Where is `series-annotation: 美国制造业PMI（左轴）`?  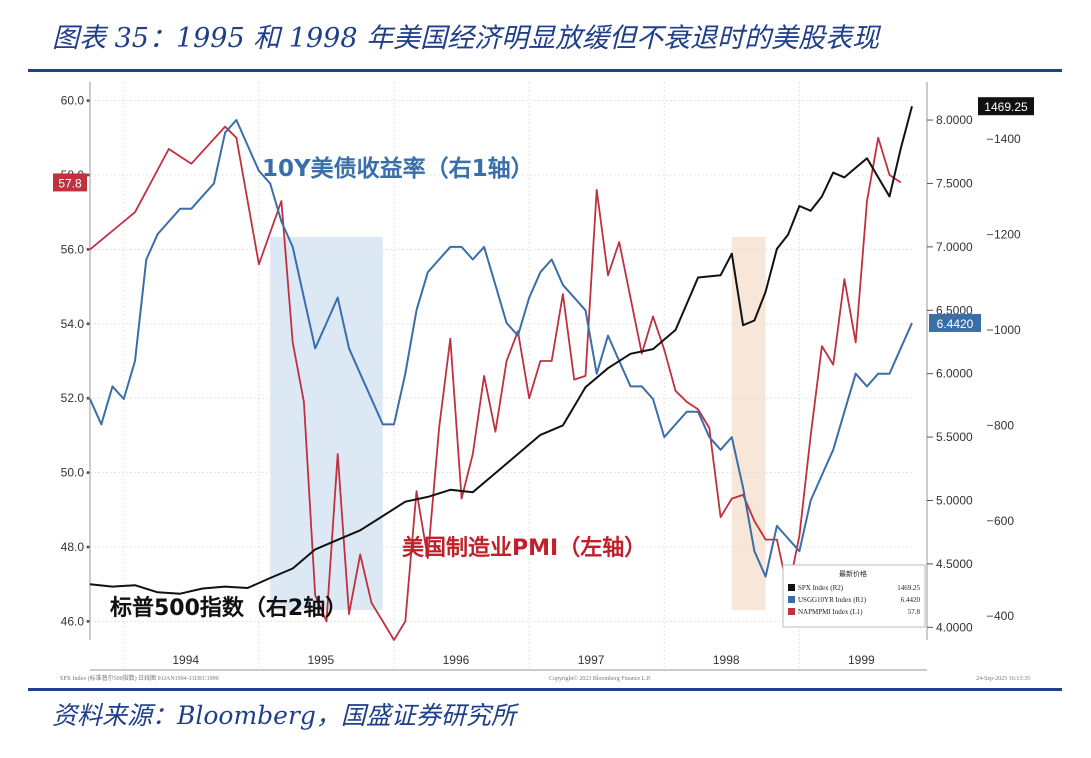
series-annotation: 美国制造业PMI（左轴） is located at coordinates (524, 548).